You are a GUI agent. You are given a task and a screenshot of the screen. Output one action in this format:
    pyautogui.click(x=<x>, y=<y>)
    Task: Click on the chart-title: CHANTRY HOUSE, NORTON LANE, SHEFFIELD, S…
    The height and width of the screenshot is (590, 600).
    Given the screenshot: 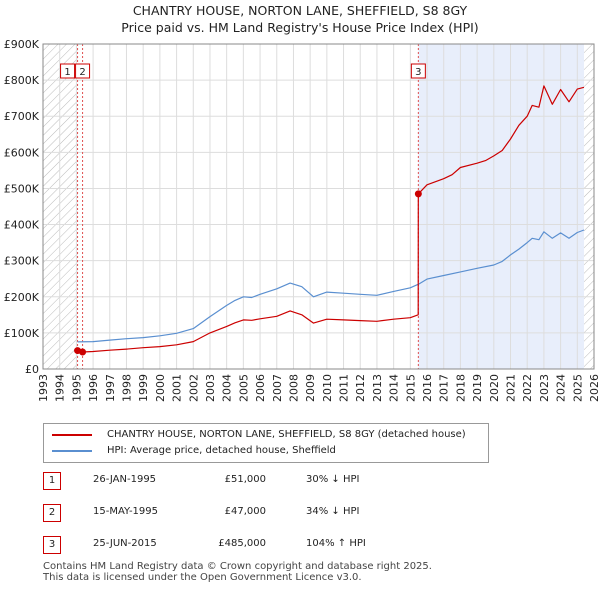 What is the action you would take?
    pyautogui.click(x=300, y=10)
    